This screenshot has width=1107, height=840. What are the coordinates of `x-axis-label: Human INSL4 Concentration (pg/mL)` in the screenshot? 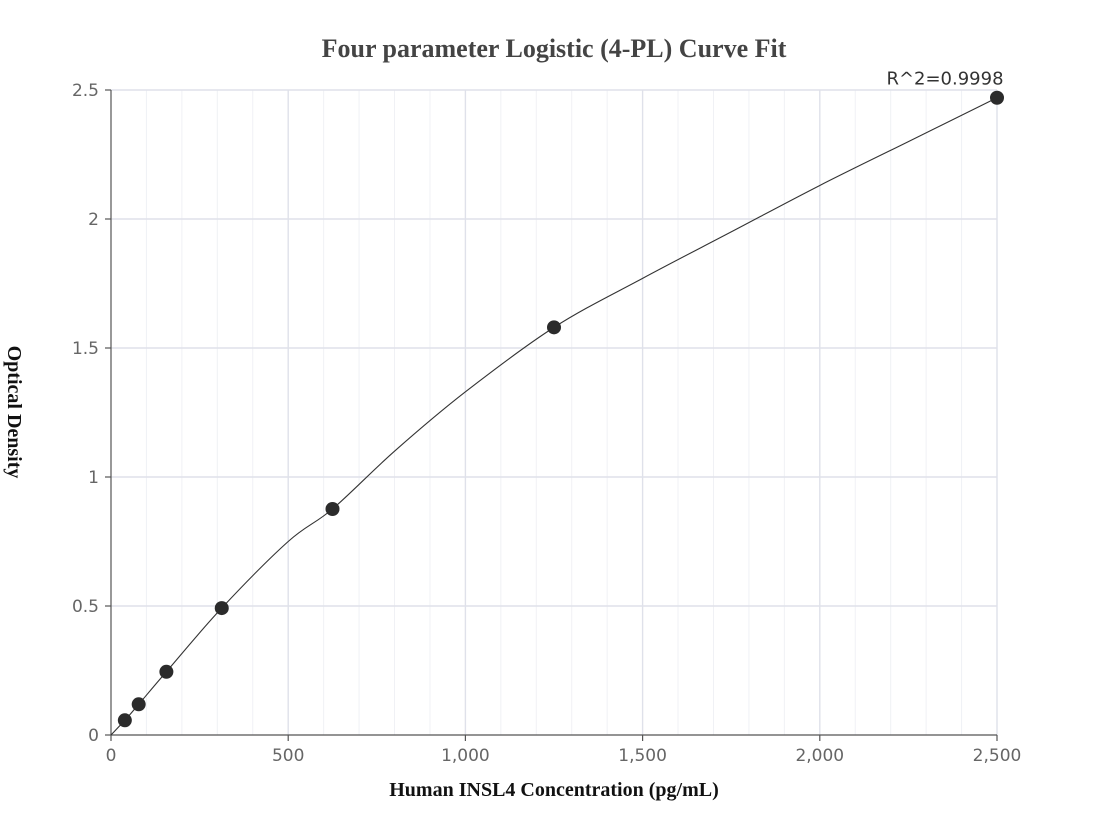 It's located at (553, 790).